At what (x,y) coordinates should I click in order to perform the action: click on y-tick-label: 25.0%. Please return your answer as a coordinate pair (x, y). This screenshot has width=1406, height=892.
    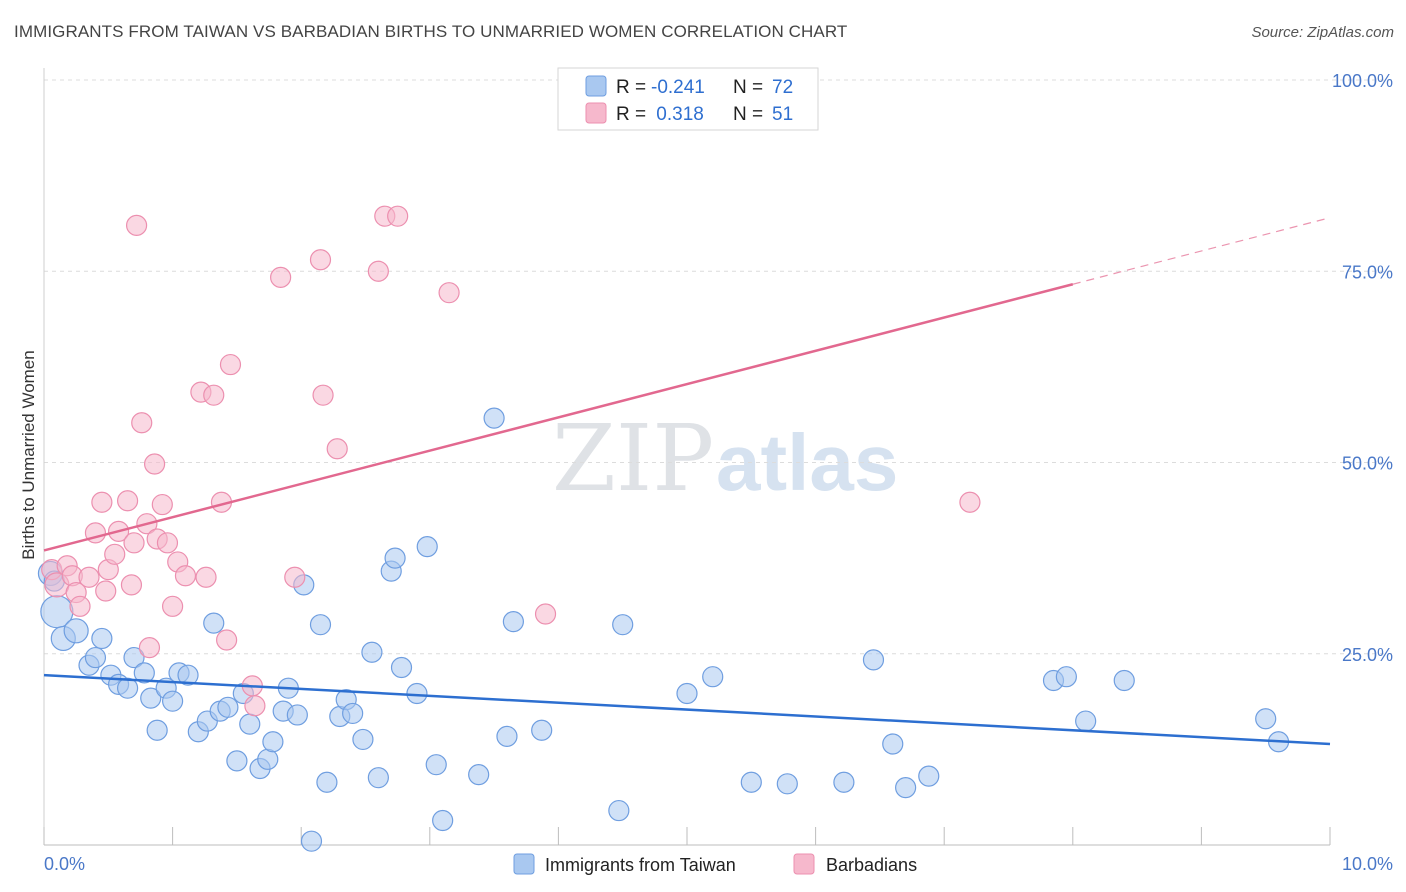
    Looking at the image, I should click on (1367, 655).